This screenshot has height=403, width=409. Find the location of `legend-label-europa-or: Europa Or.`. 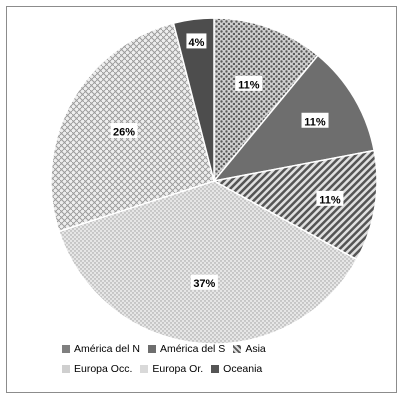

legend-label-europa-or: Europa Or. is located at coordinates (178, 369).